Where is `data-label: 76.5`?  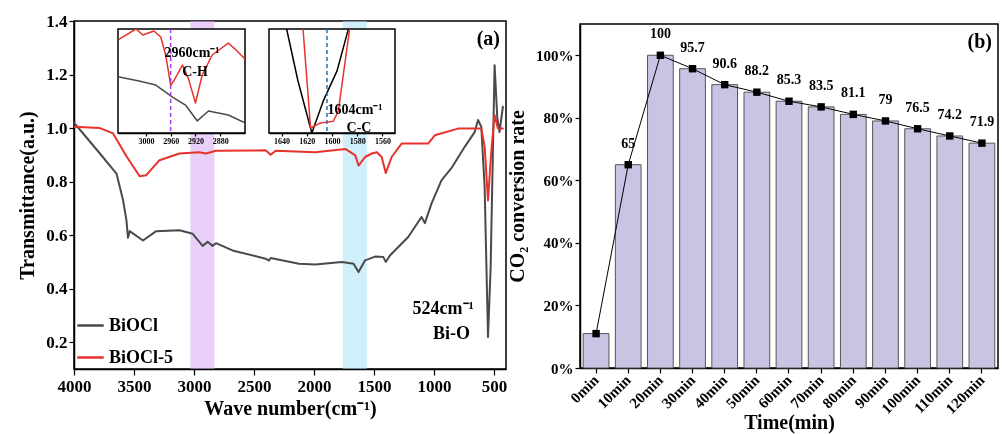
data-label: 76.5 is located at coordinates (917, 107).